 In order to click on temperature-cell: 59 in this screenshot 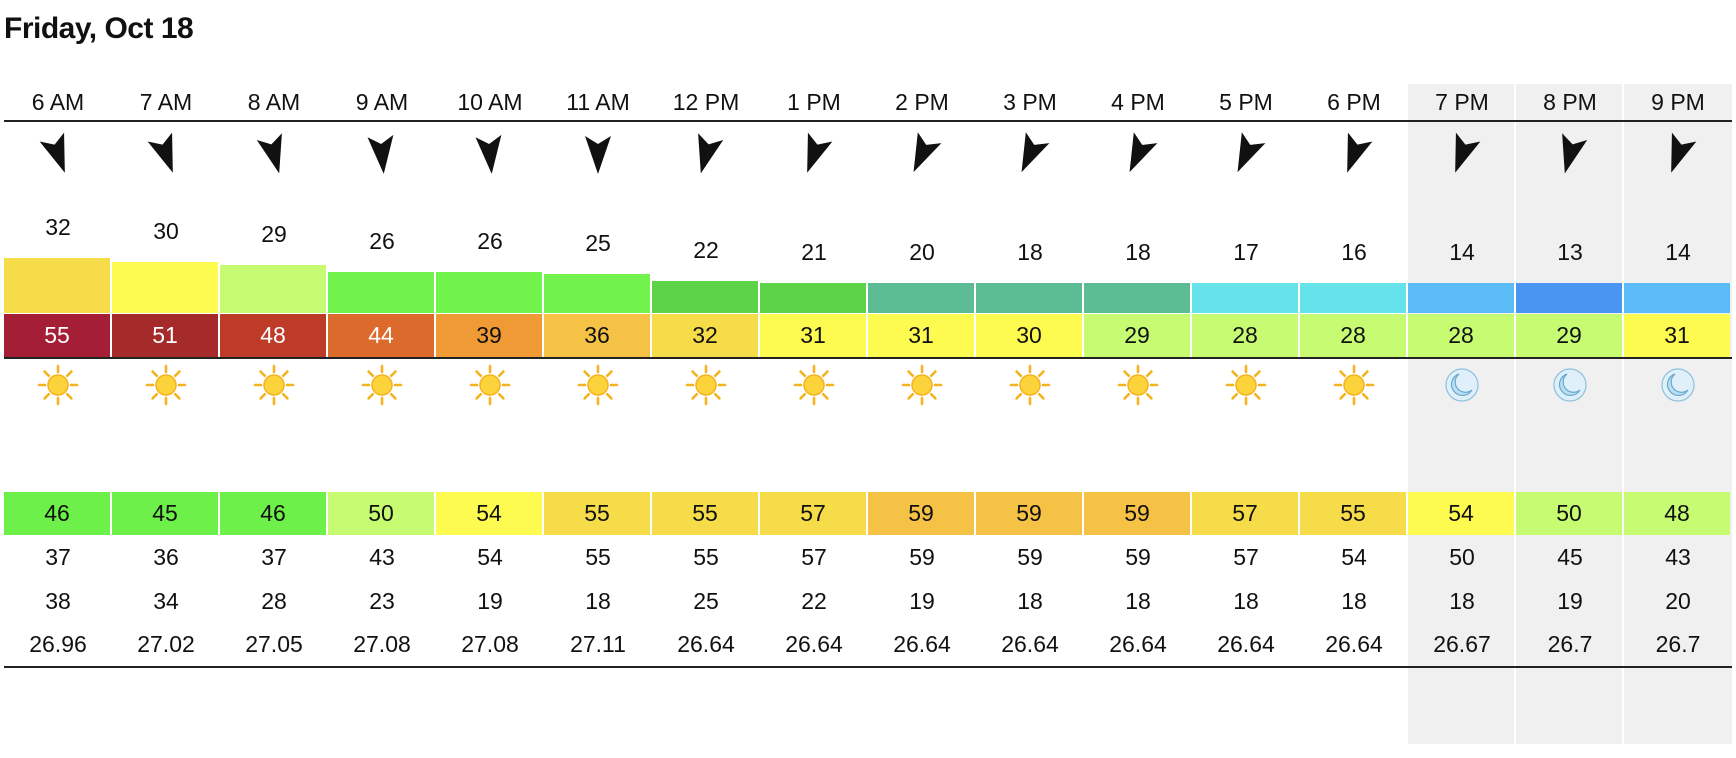, I will do `click(1029, 513)`.